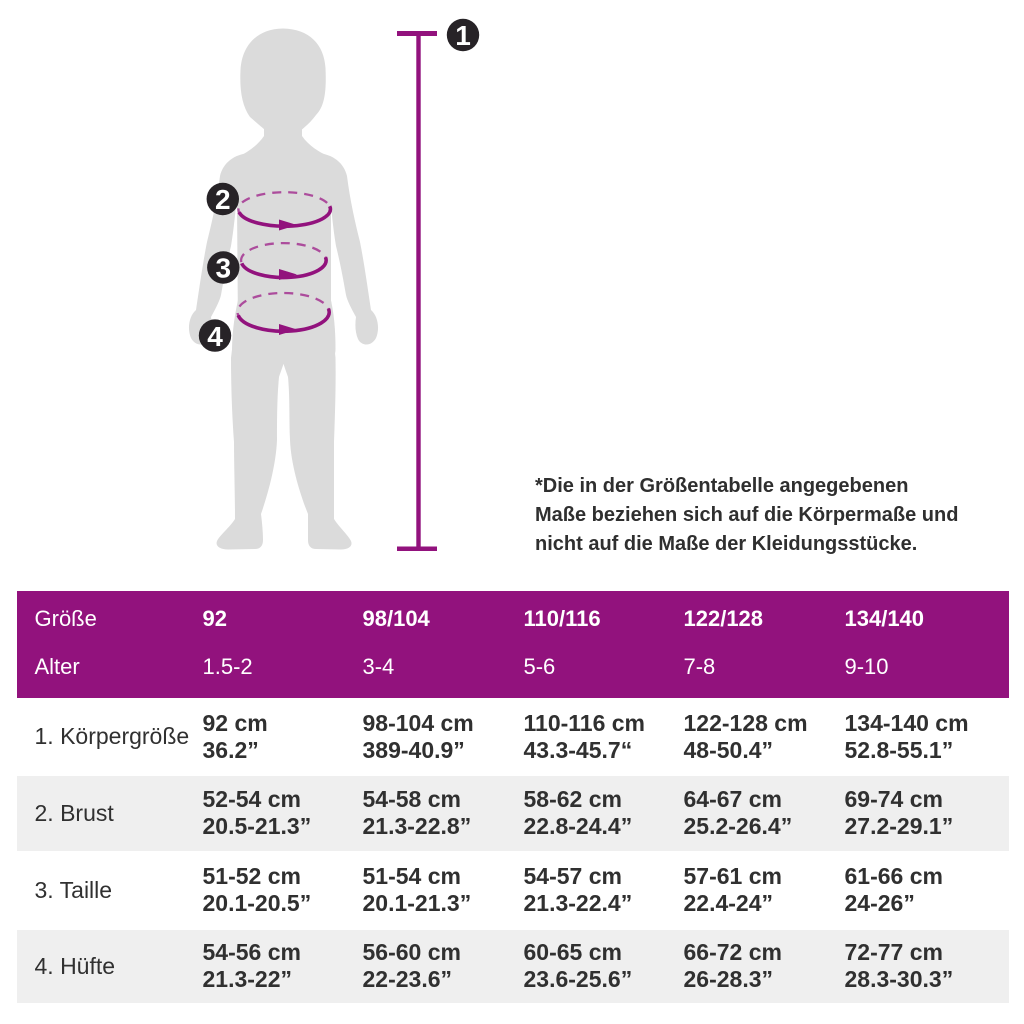 The width and height of the screenshot is (1024, 1024). I want to click on svg-text: 4, so click(215, 336).